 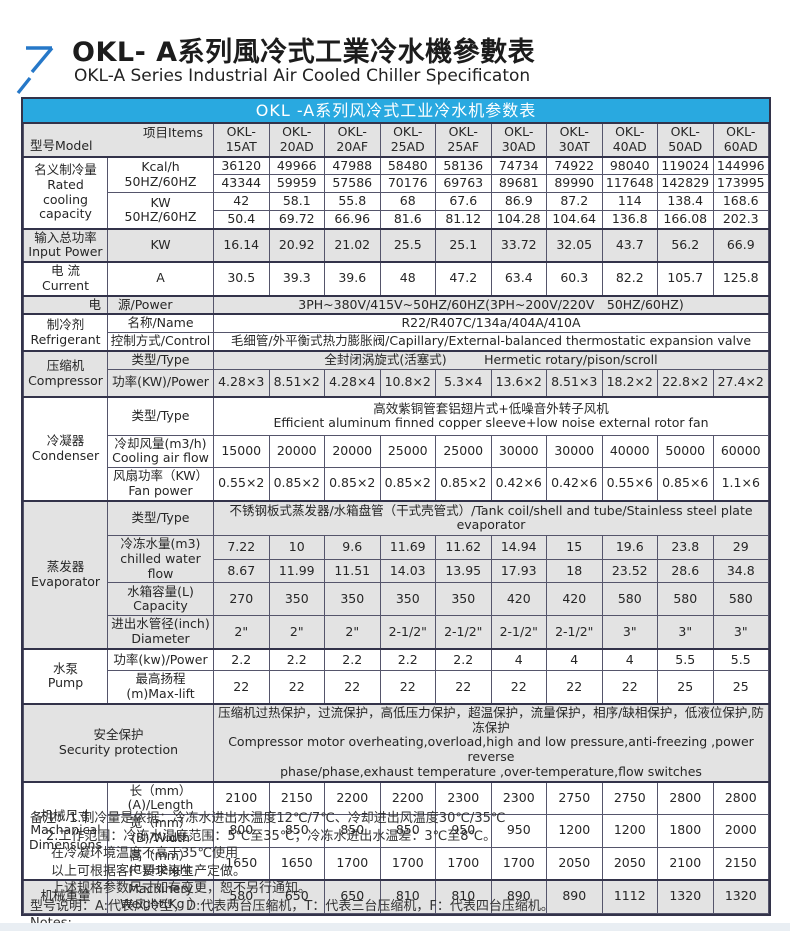 I want to click on value-cell: 25, so click(x=685, y=687).